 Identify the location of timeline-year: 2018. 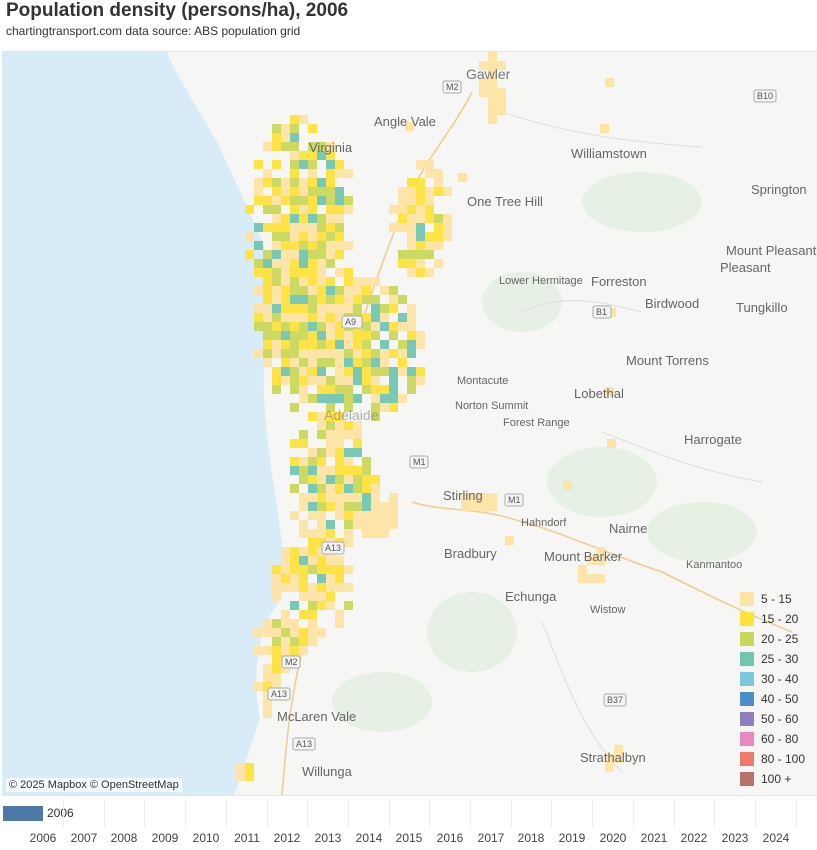
(531, 838).